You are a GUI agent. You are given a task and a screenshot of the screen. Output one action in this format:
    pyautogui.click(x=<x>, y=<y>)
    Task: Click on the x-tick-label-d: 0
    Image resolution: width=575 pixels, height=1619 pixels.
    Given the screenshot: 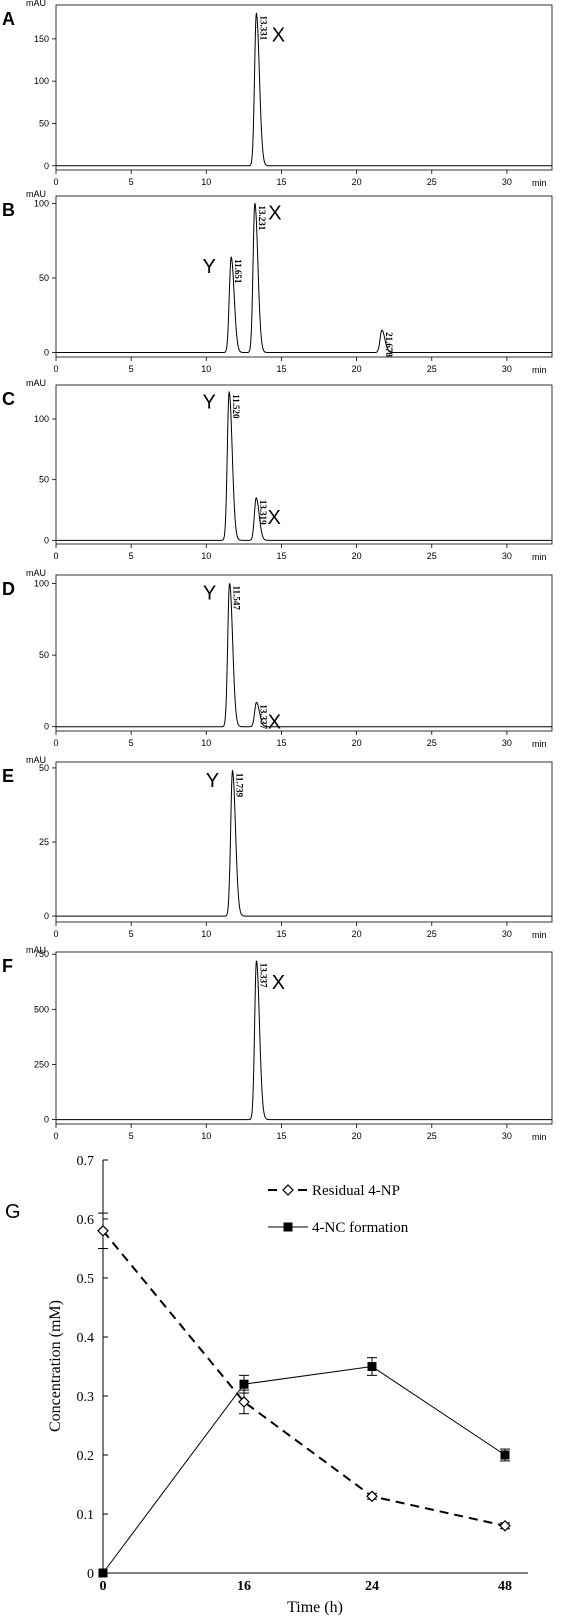 What is the action you would take?
    pyautogui.click(x=55, y=743)
    